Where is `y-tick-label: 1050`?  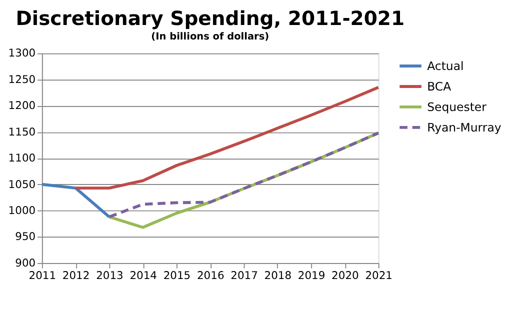
y-tick-label: 1050 is located at coordinates (22, 184).